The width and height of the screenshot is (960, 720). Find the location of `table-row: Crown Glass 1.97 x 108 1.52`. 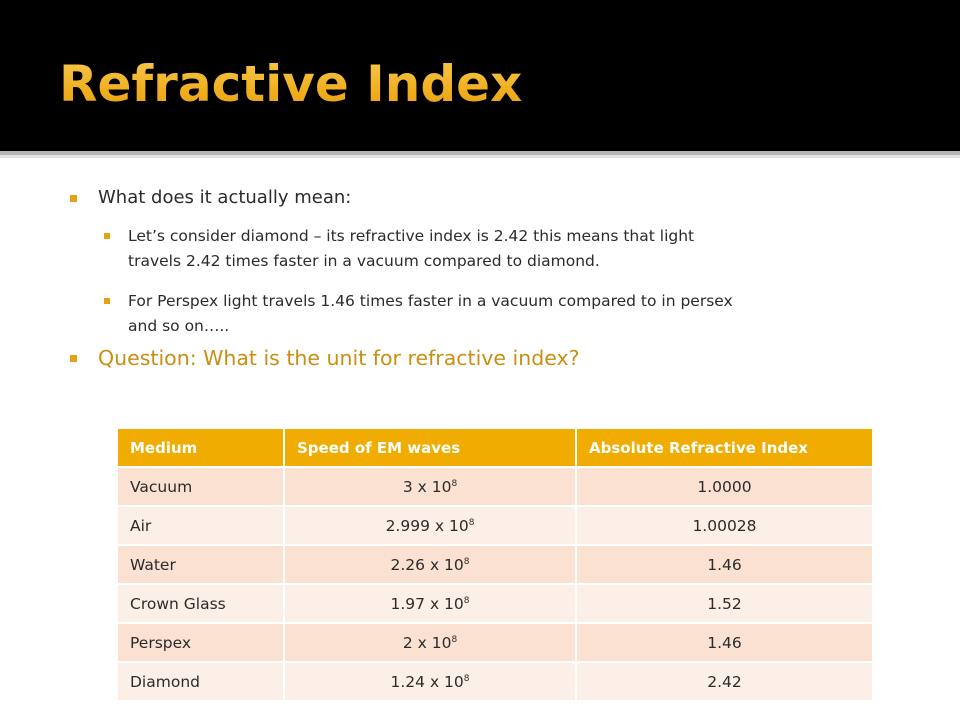

table-row: Crown Glass 1.97 x 108 1.52 is located at coordinates (495, 603).